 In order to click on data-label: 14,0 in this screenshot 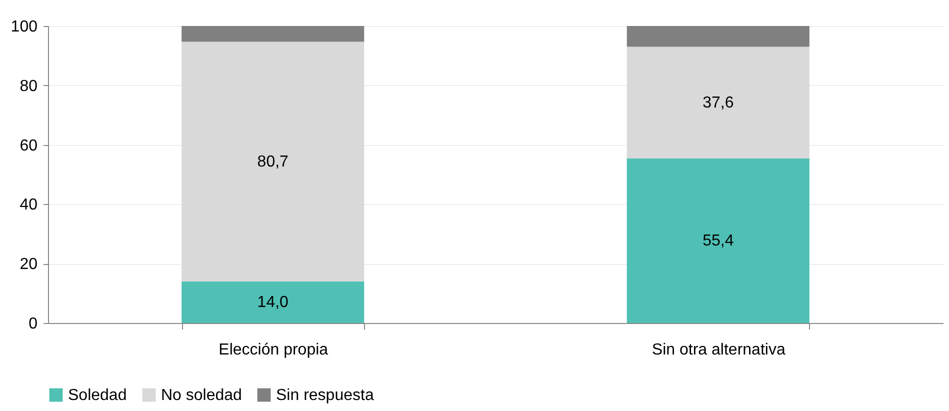, I will do `click(273, 303)`.